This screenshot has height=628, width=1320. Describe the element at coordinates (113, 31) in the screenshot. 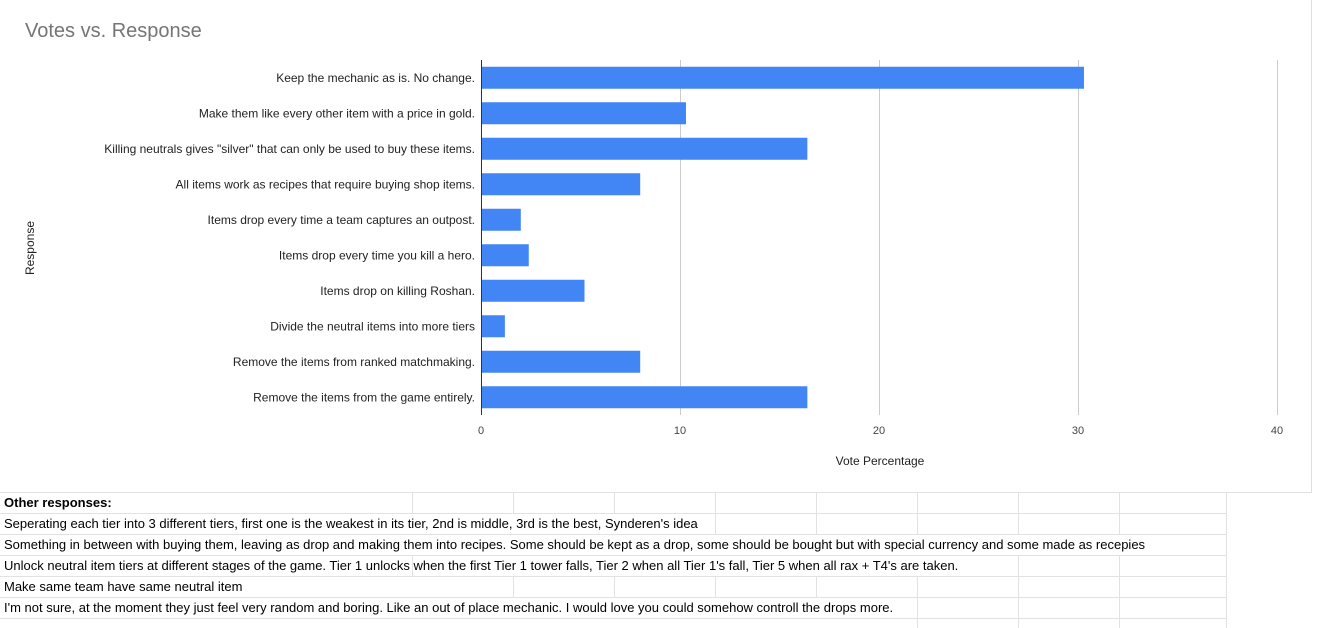

I see `chart-title: Votes vs. Response` at that location.